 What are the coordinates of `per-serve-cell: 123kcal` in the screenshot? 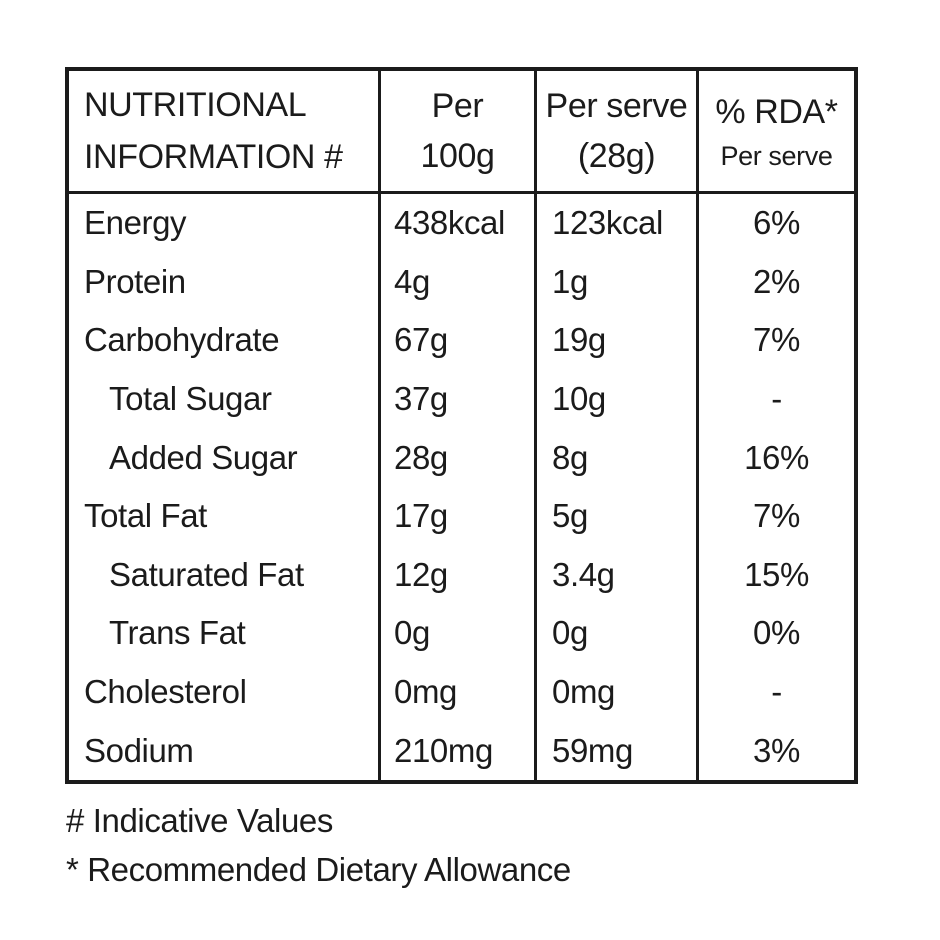 It's located at (618, 223).